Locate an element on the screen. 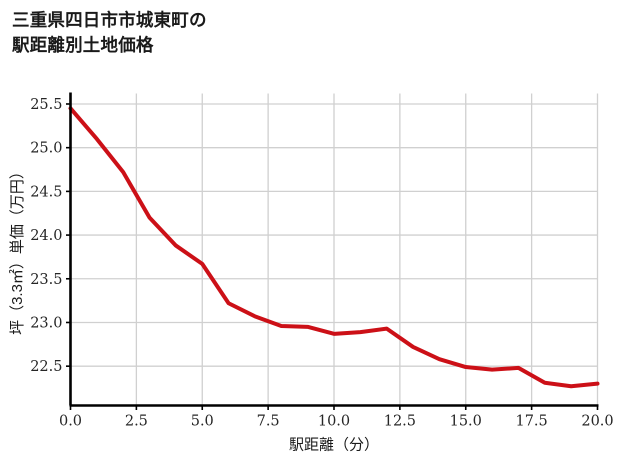 This screenshot has height=465, width=621. x-axis-tick-label: 15.0 is located at coordinates (466, 422).